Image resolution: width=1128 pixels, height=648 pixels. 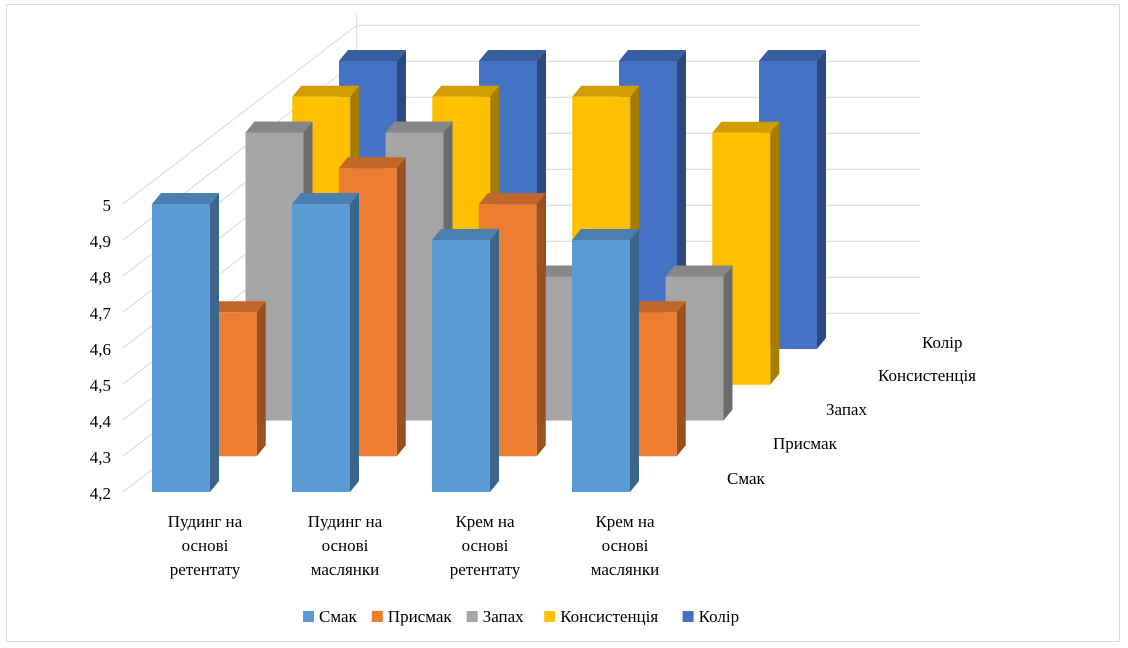 What do you see at coordinates (100, 457) in the screenshot?
I see `y-tick-label: 4,3` at bounding box center [100, 457].